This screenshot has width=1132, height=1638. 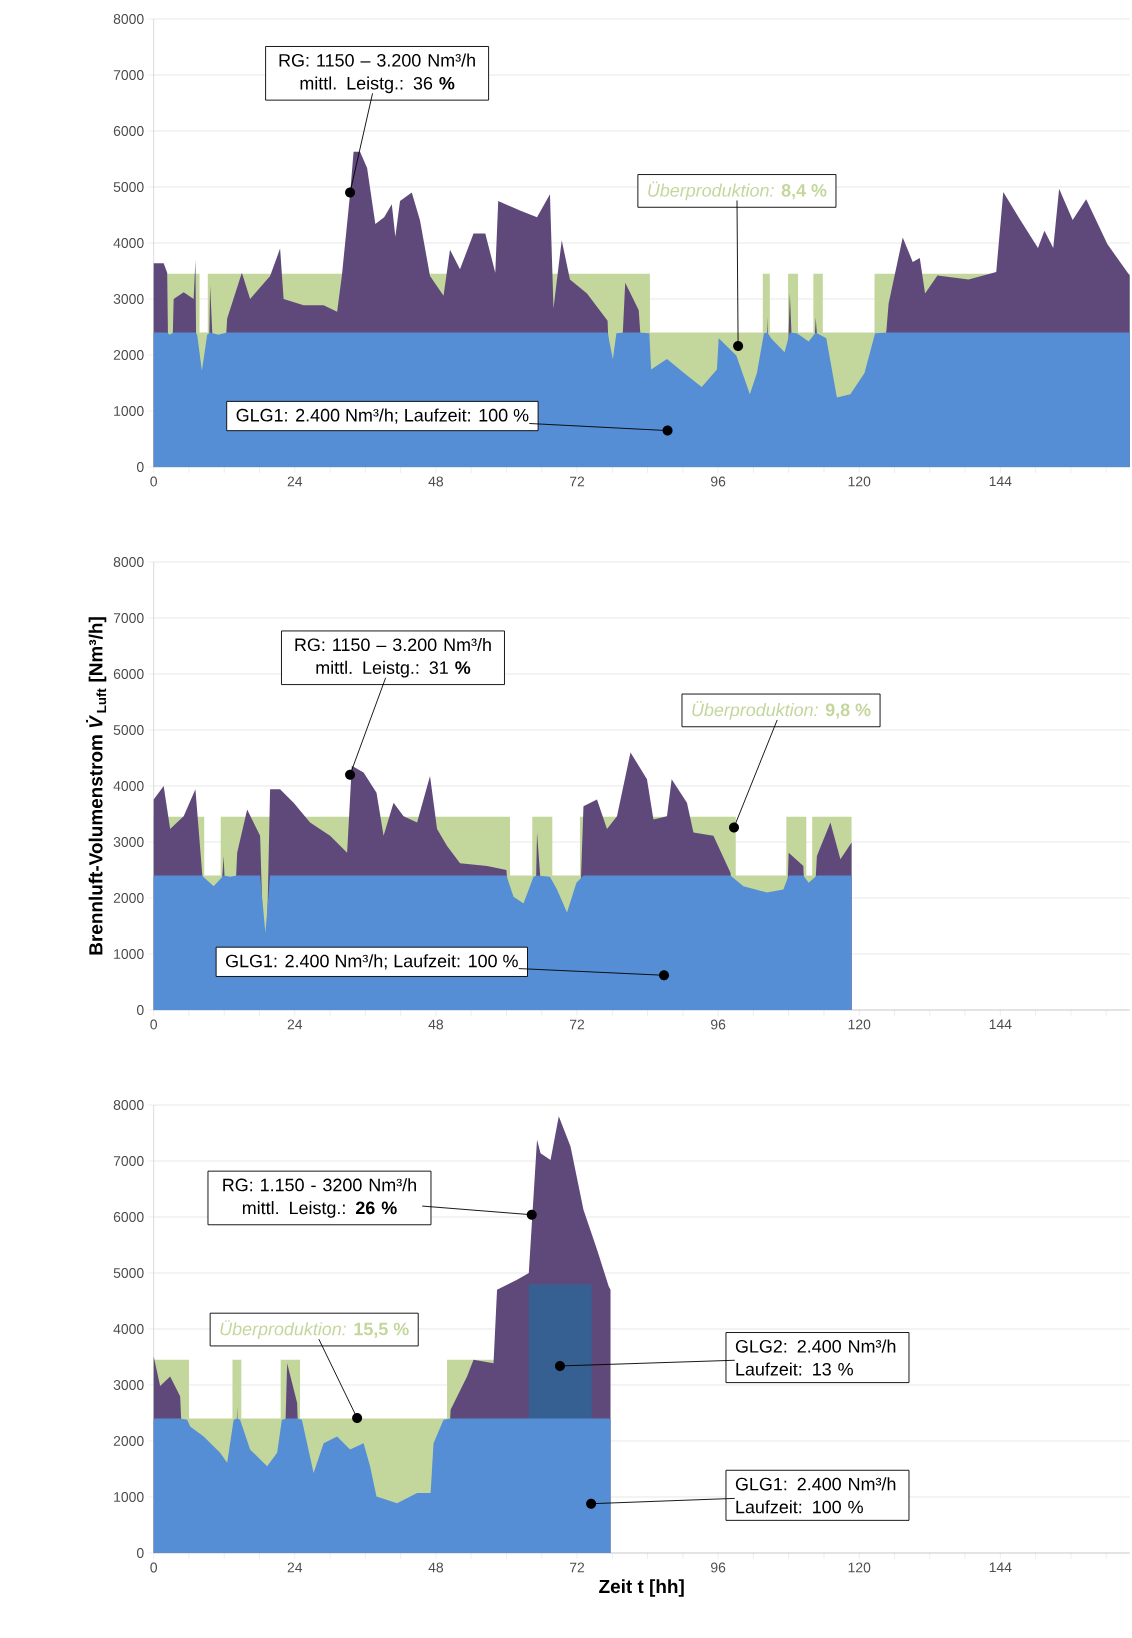 I want to click on annotation: Überproduktion: 15,5 %, so click(x=314, y=1329).